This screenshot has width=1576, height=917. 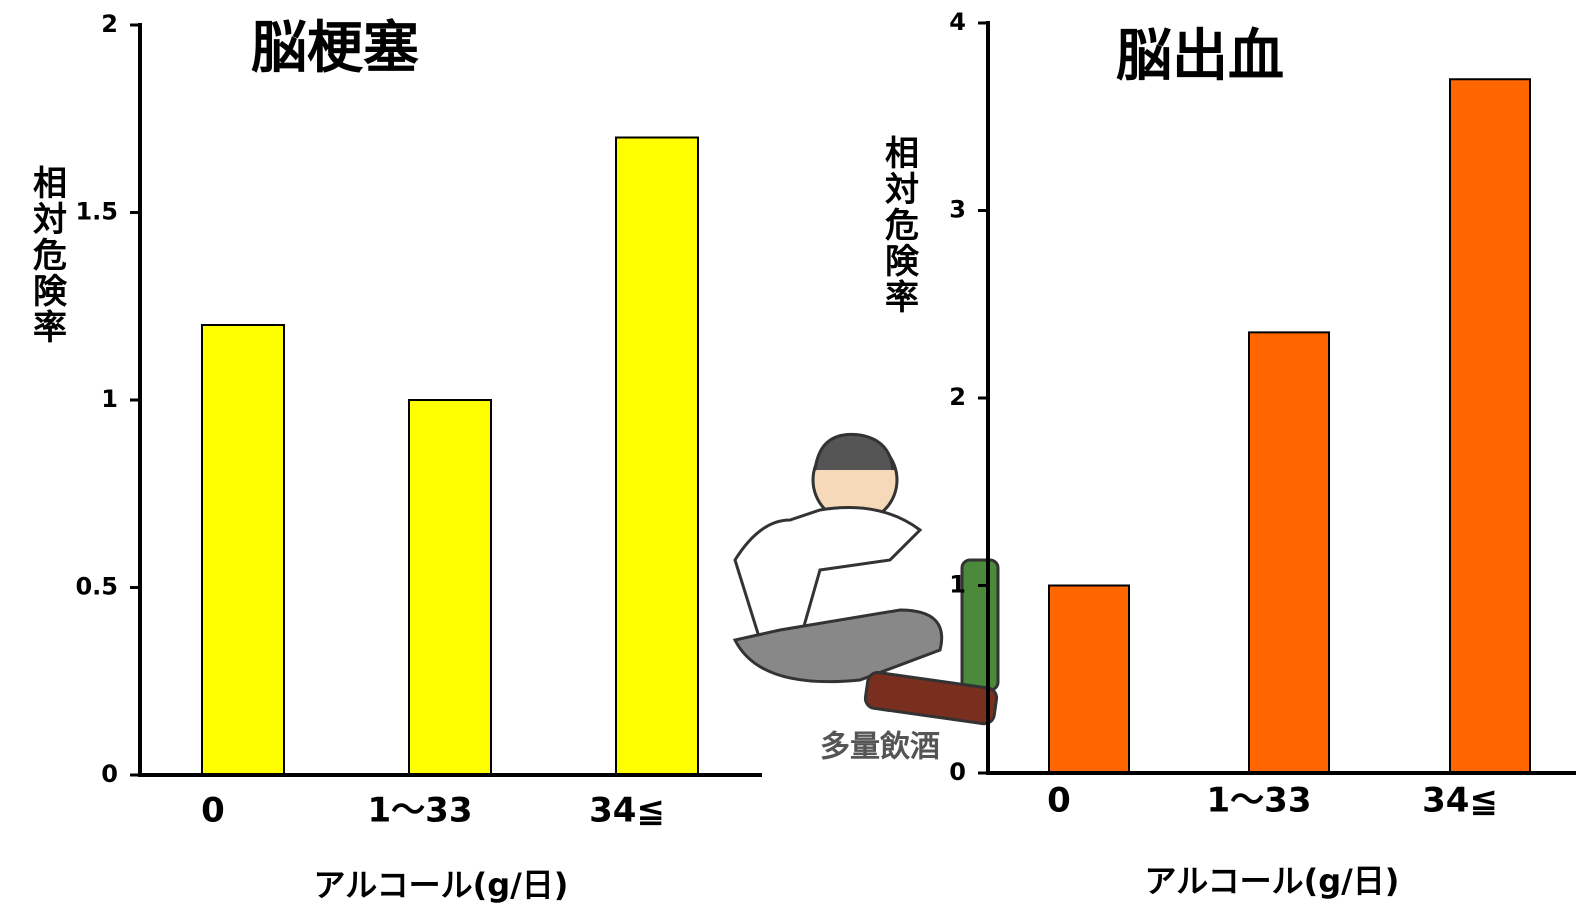 What do you see at coordinates (957, 210) in the screenshot?
I see `y-tick-label: 3` at bounding box center [957, 210].